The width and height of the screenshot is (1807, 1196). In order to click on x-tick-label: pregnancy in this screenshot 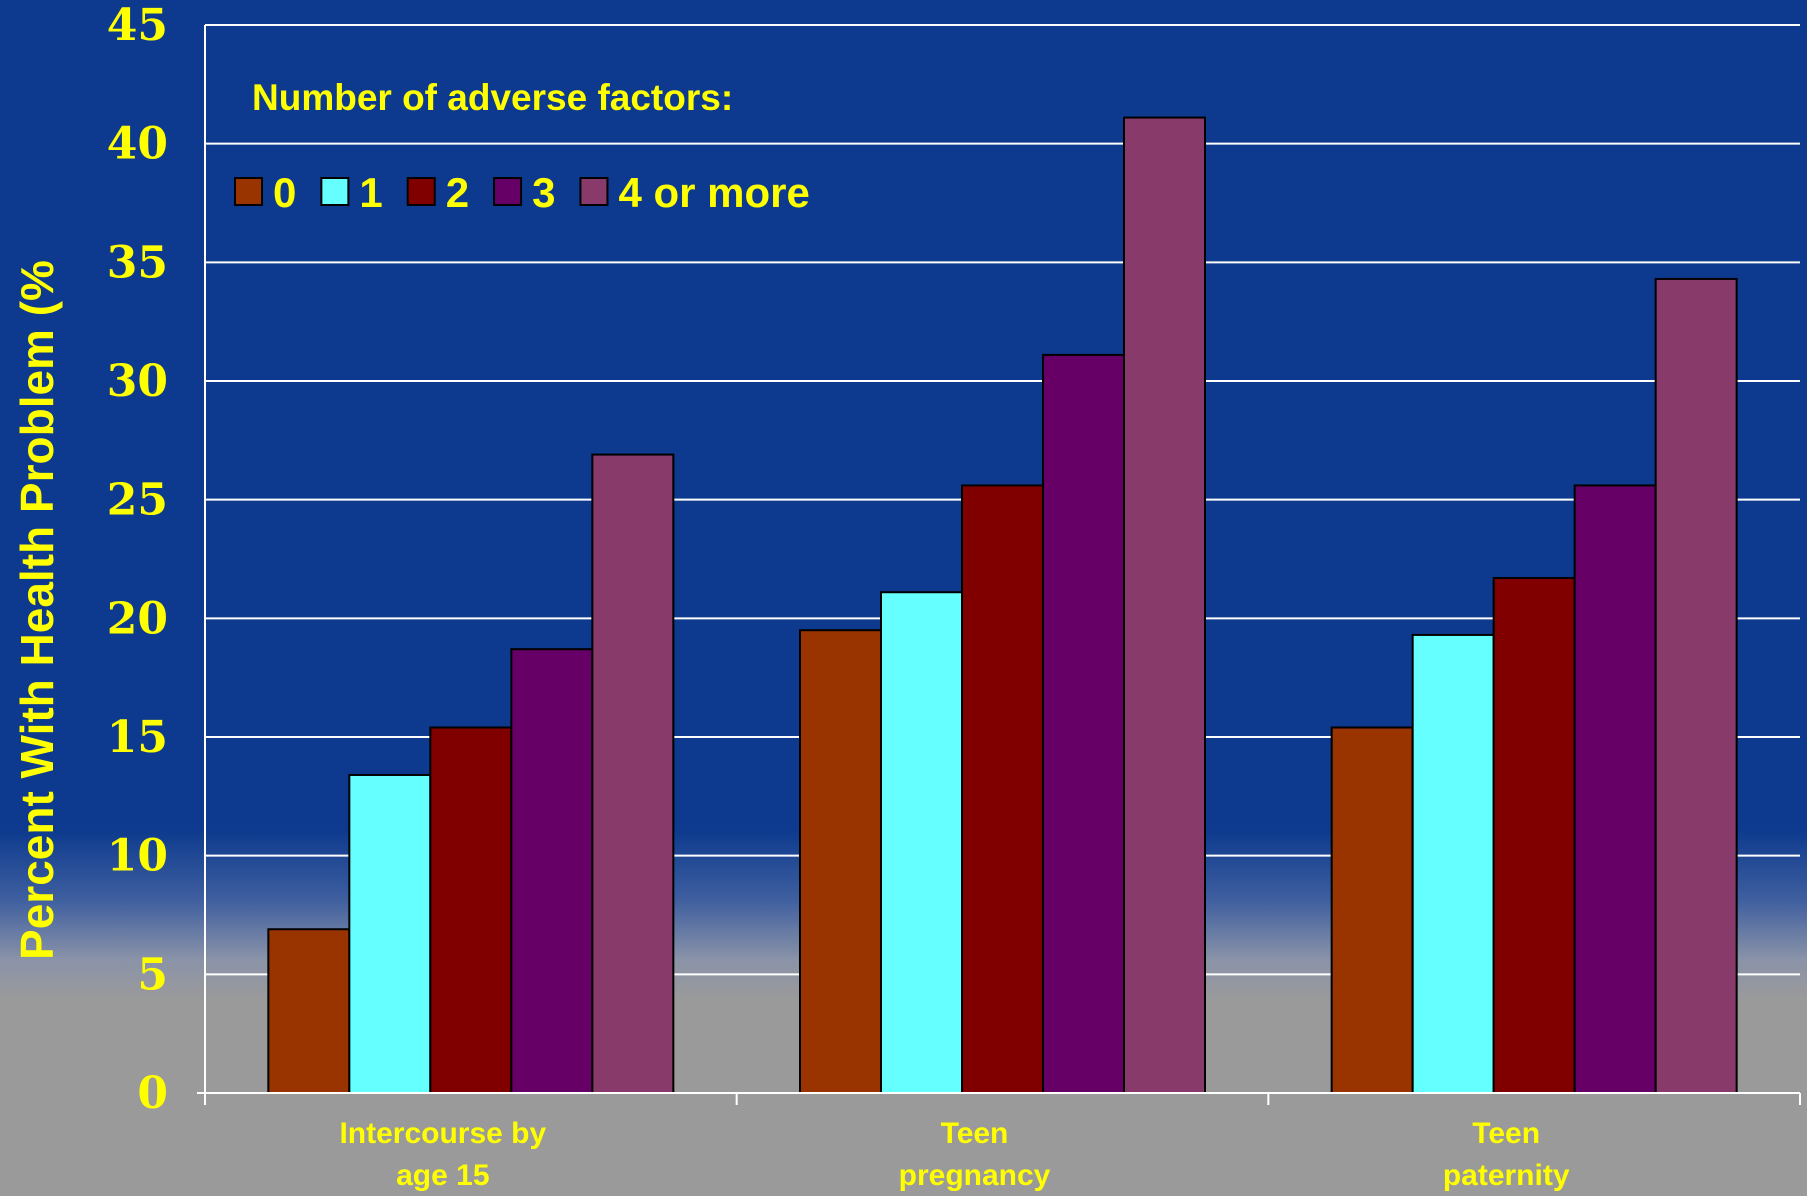, I will do `click(975, 1175)`.